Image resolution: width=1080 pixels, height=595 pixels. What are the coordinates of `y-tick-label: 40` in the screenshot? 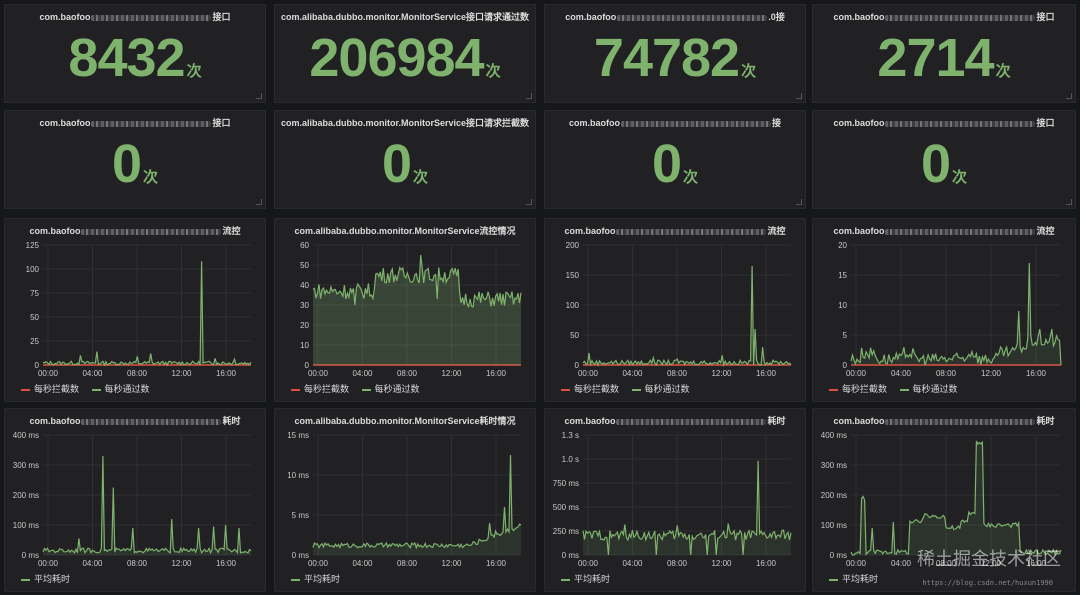 It's located at (304, 285).